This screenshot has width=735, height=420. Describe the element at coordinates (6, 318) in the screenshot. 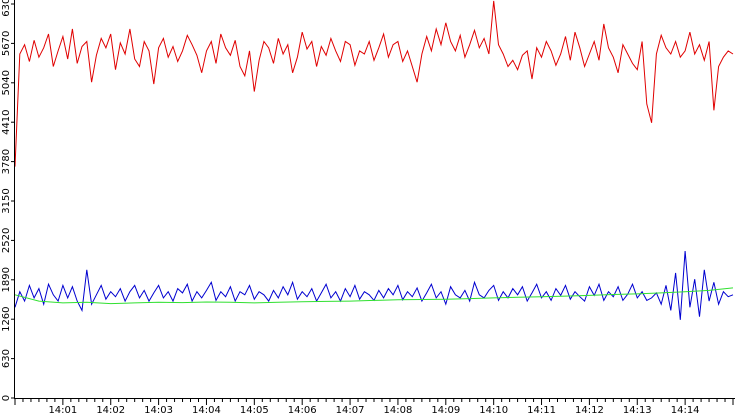

I see `y-tick-label: 1260` at that location.